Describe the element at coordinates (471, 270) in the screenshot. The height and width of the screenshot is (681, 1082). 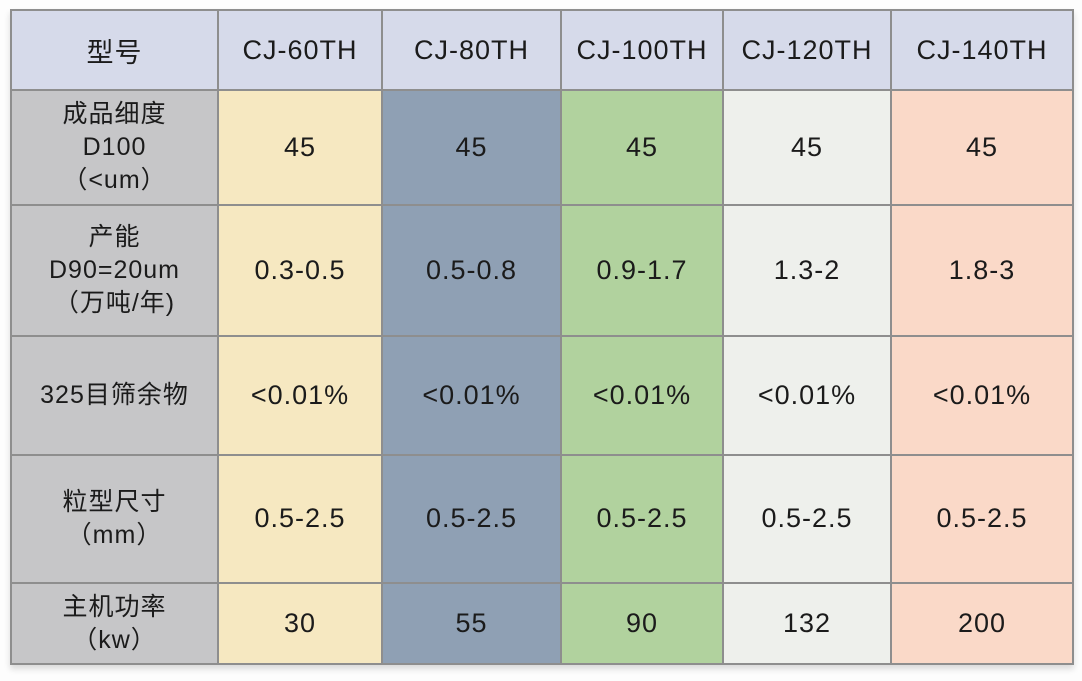
I see `value-cell: 0.5-0.8` at that location.